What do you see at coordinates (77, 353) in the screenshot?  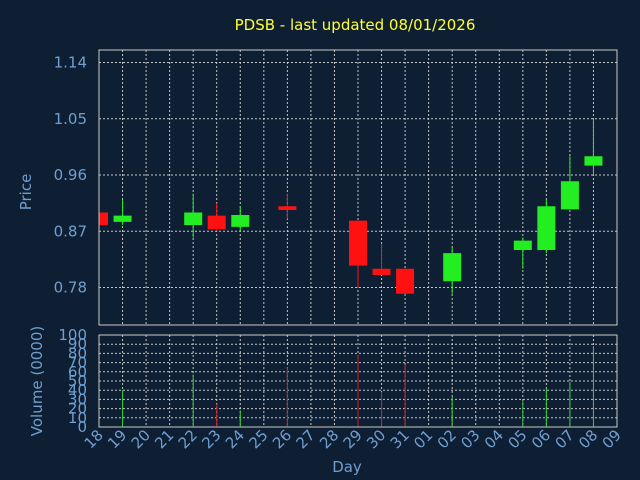 I see `volume-tick-label: 80` at bounding box center [77, 353].